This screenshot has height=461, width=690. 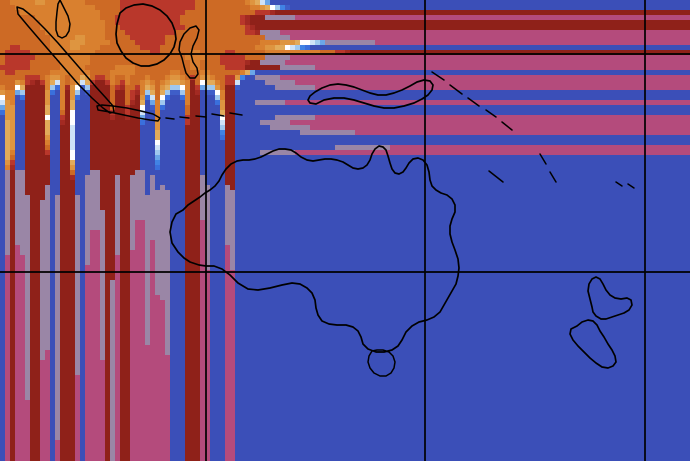 I want to click on coastline-java, so click(x=128, y=113).